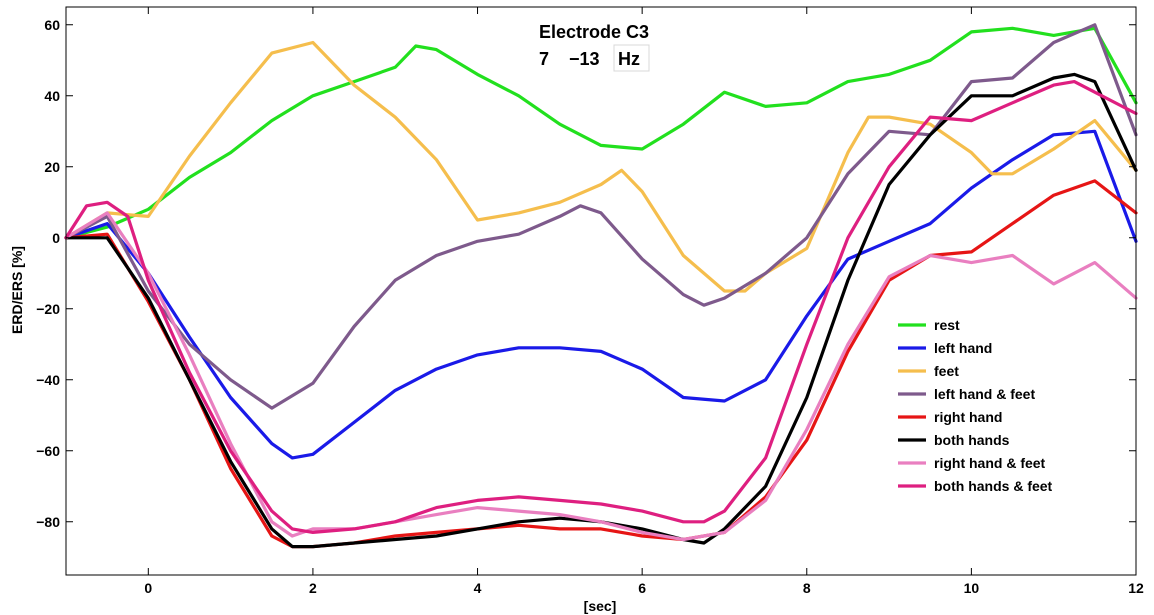 The height and width of the screenshot is (615, 1154). What do you see at coordinates (148, 588) in the screenshot?
I see `x-tick-label: 0` at bounding box center [148, 588].